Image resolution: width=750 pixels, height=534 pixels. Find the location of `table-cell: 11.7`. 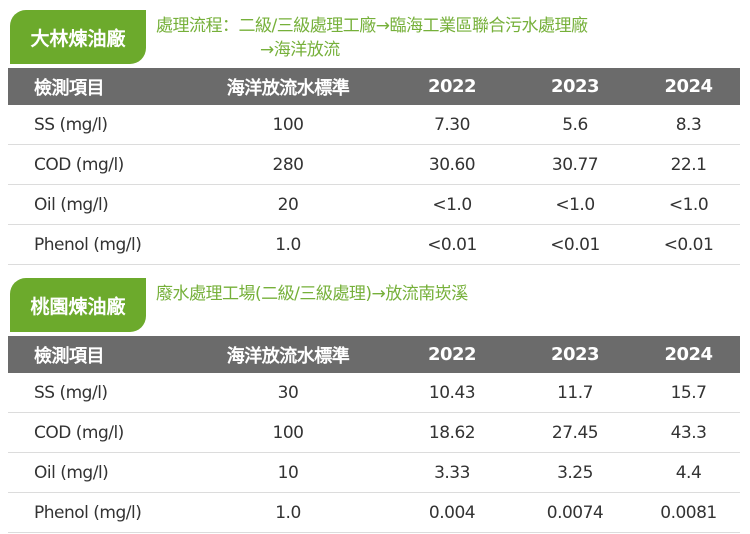

table-cell: 11.7 is located at coordinates (575, 393).